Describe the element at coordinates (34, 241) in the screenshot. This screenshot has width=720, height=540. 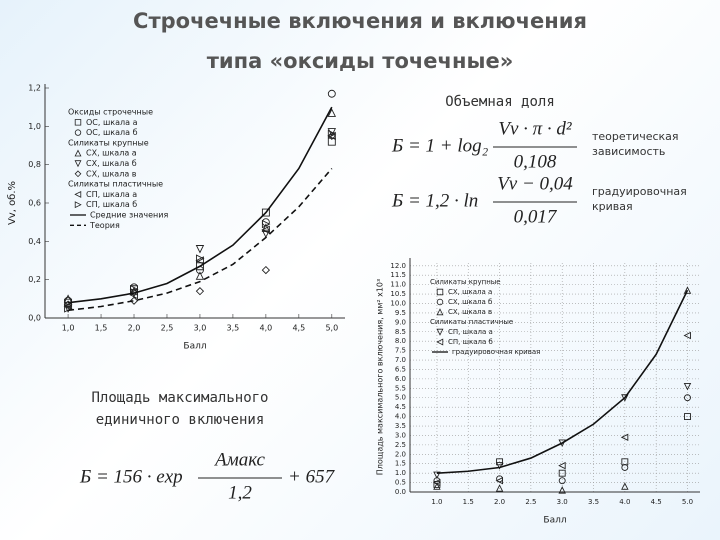
I see `y-tick-label: 0,4` at that location.